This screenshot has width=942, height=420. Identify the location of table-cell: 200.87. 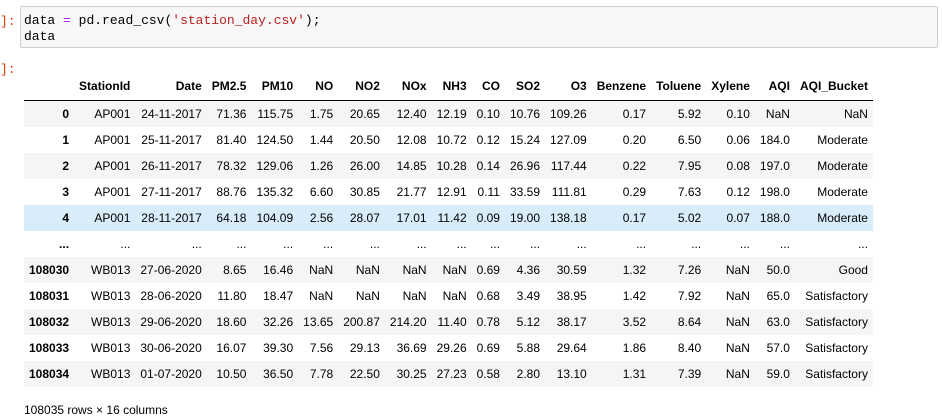
(361, 322).